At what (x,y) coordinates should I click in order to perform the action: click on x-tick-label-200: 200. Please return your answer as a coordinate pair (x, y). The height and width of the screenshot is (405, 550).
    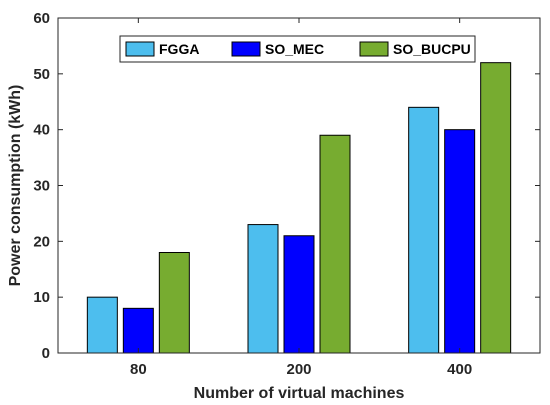
    Looking at the image, I should click on (298, 369).